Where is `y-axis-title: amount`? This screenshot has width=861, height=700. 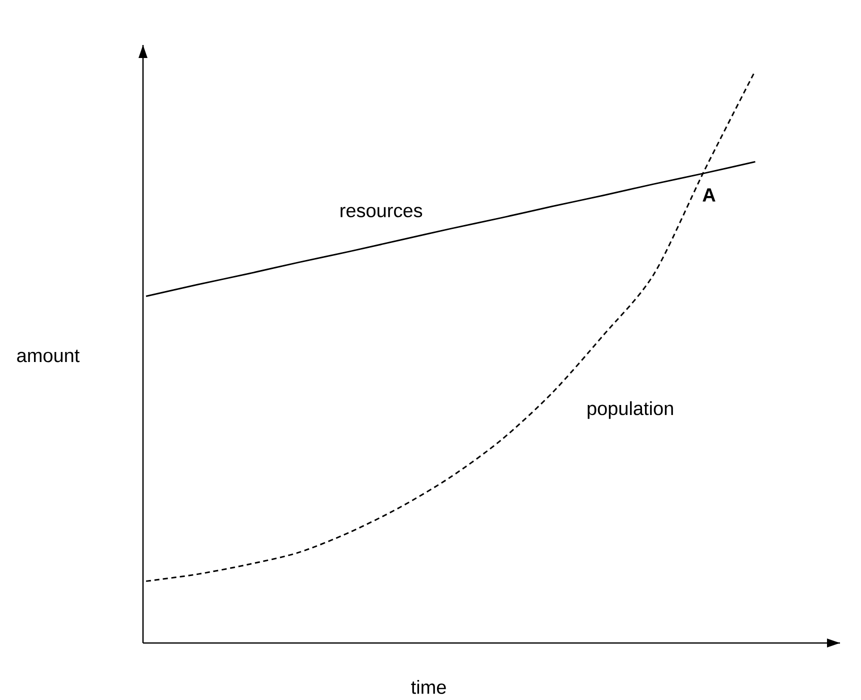 y-axis-title: amount is located at coordinates (48, 356).